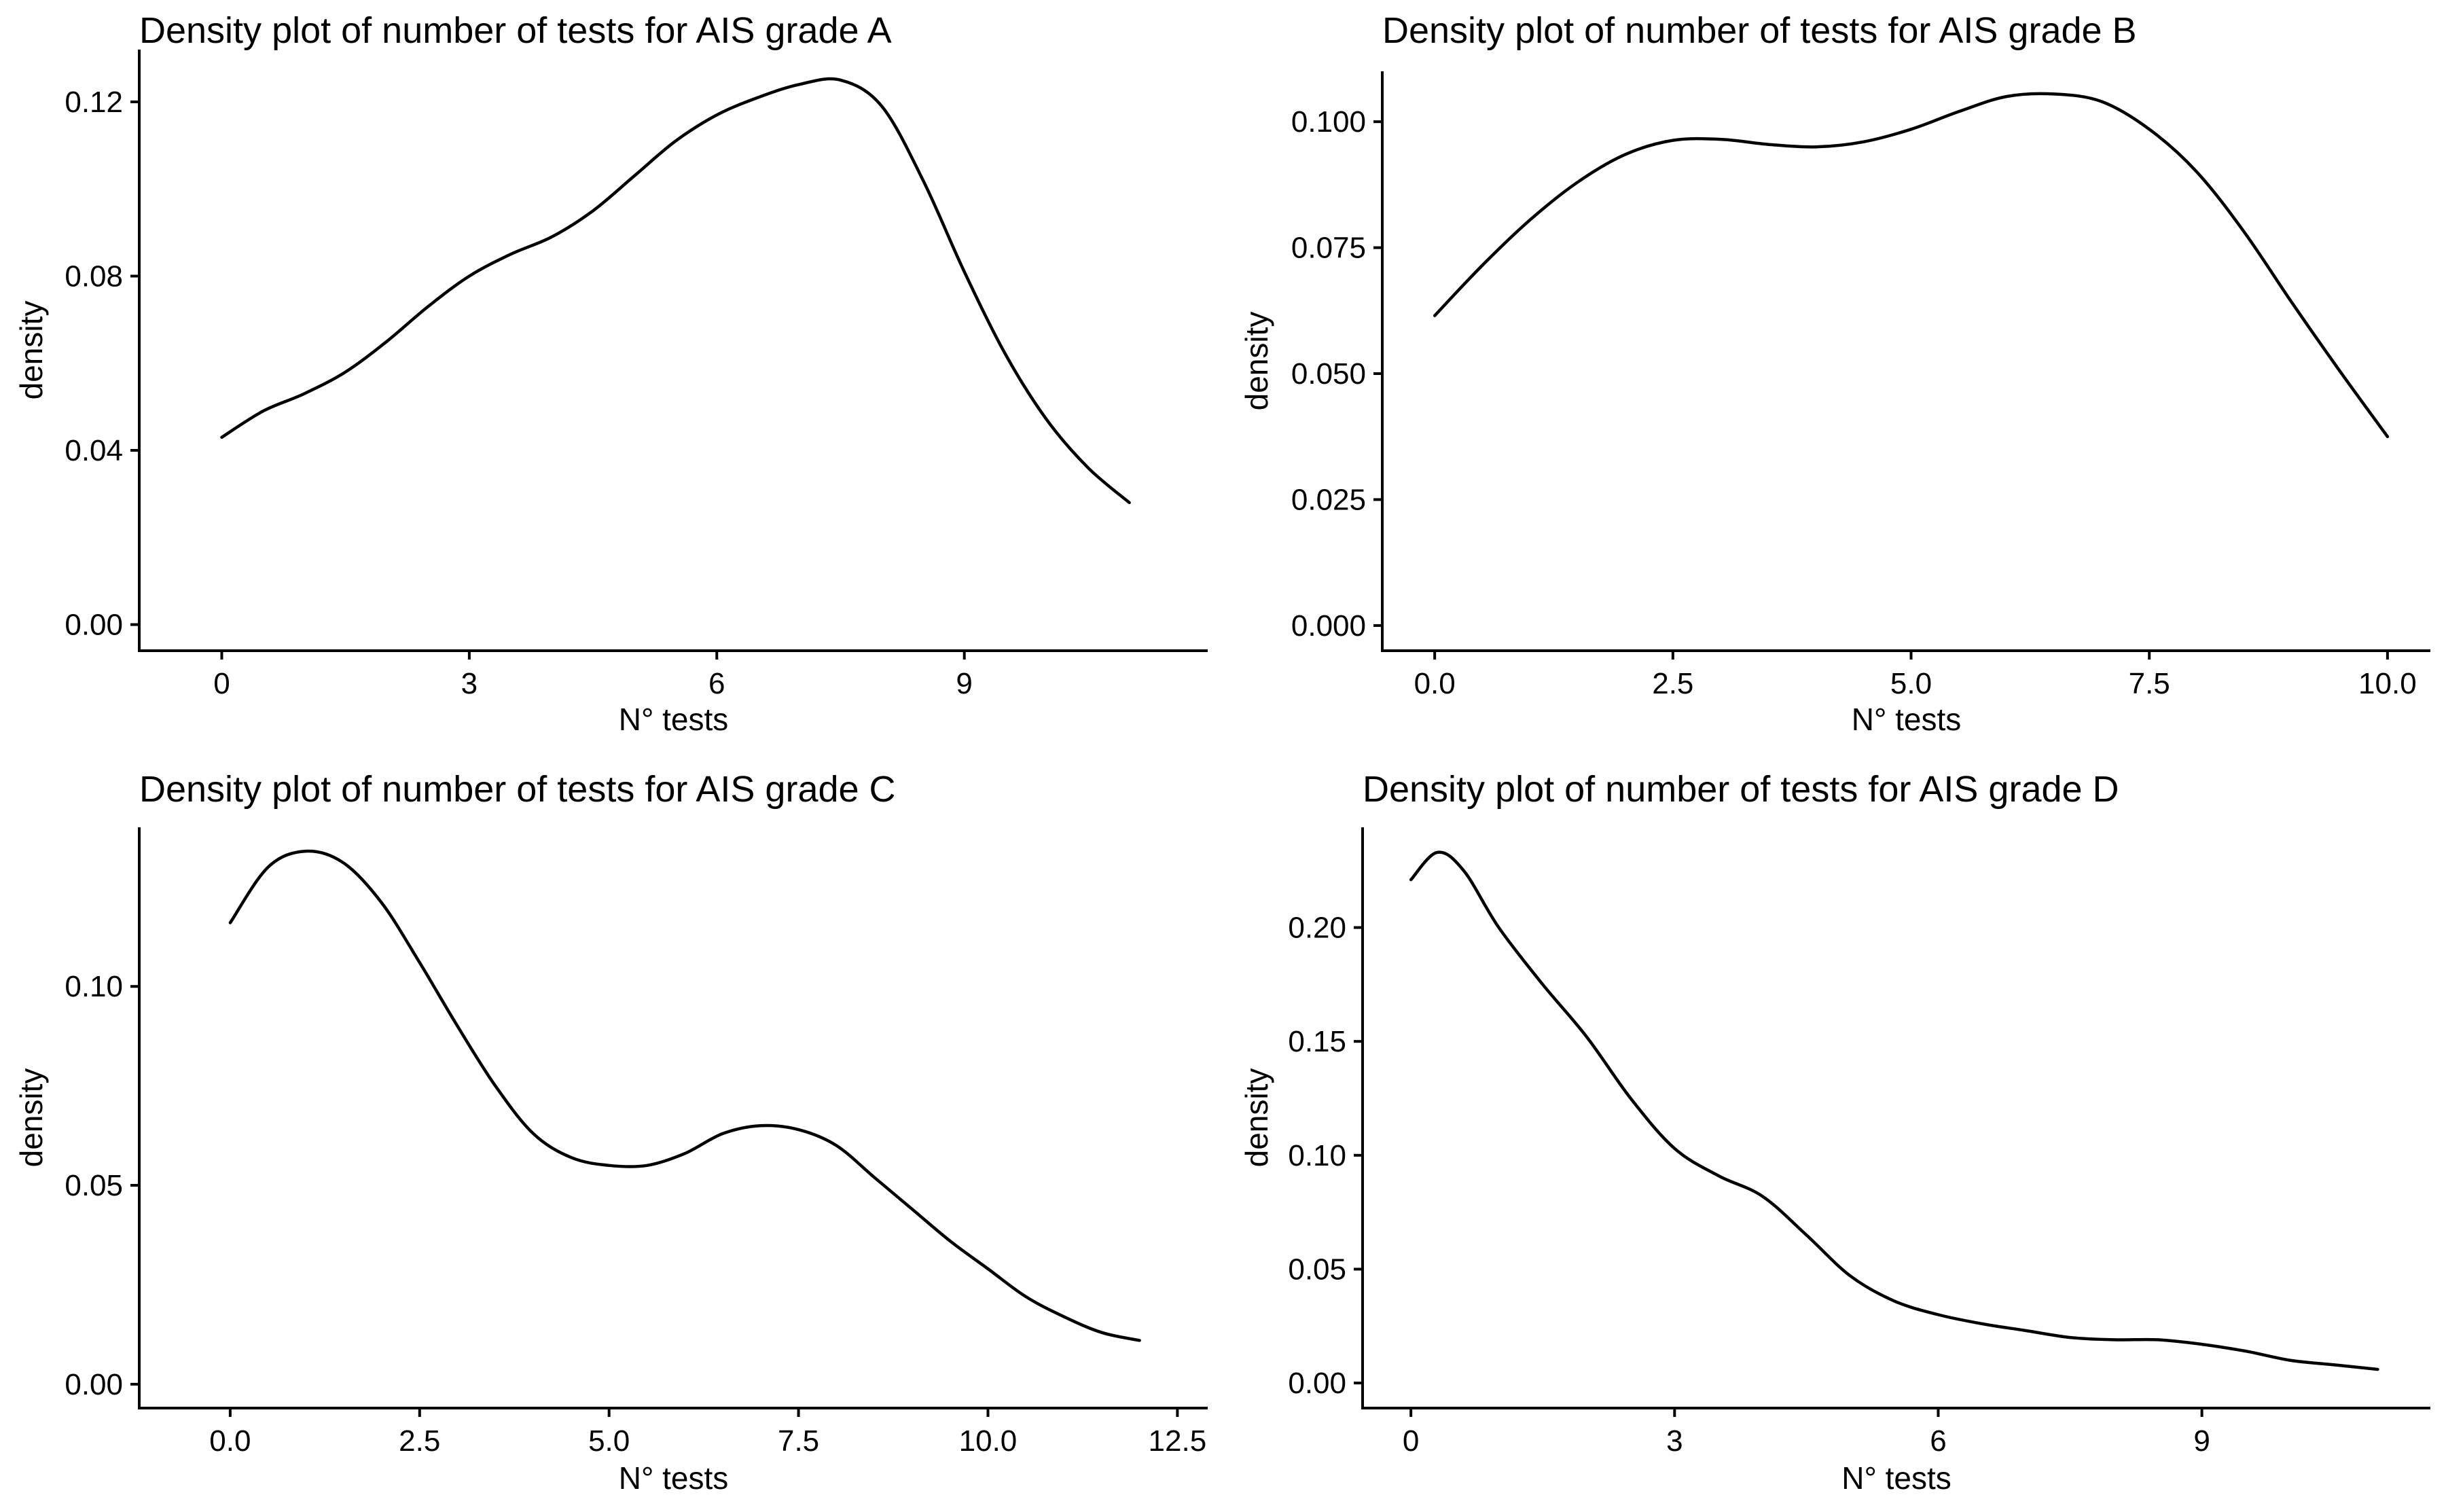 This screenshot has width=2446, height=1512. I want to click on y-tick-label: 0.08, so click(94, 276).